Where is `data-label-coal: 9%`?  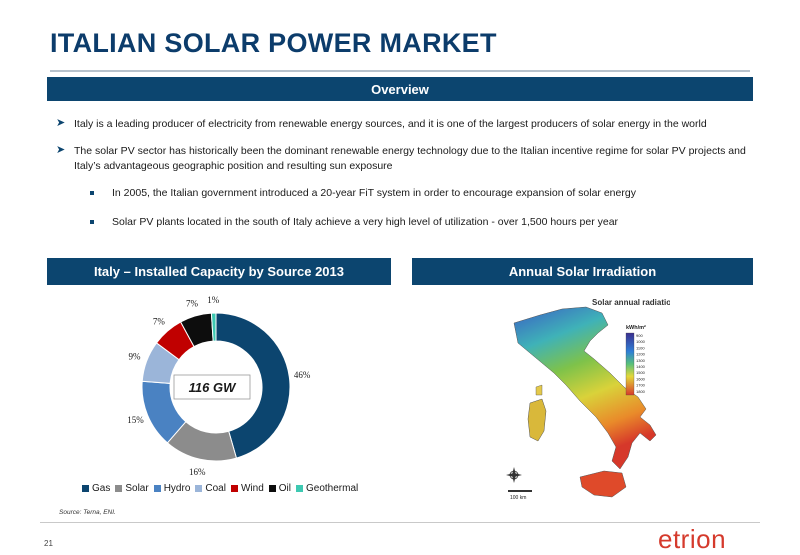
data-label-coal: 9% is located at coordinates (135, 357).